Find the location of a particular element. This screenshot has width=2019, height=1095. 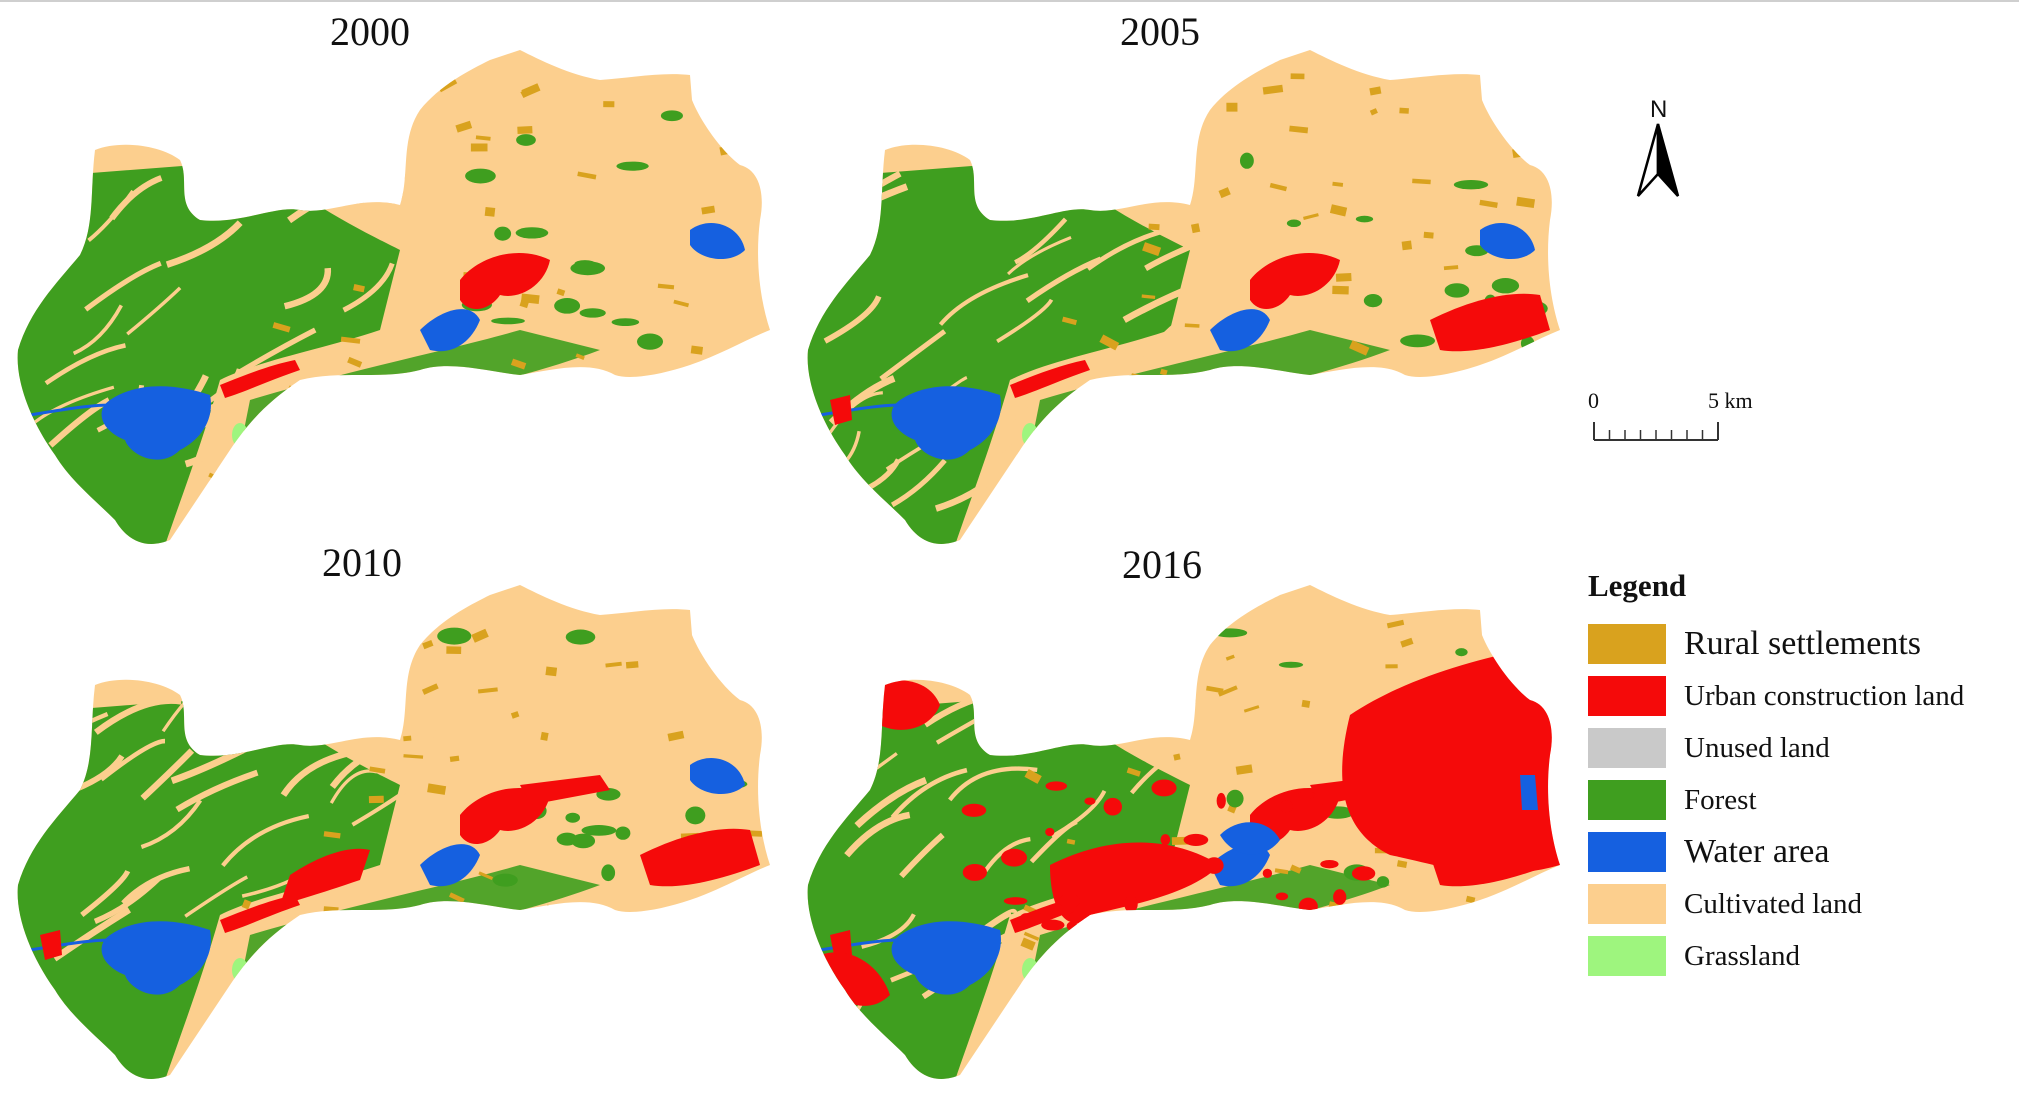

legend-title: Legend is located at coordinates (1776, 586).